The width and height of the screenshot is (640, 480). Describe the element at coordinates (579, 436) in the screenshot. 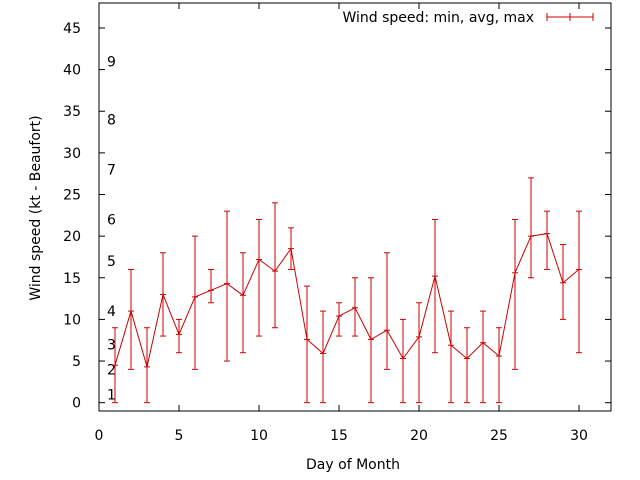

I see `x-tick-label: 30` at that location.